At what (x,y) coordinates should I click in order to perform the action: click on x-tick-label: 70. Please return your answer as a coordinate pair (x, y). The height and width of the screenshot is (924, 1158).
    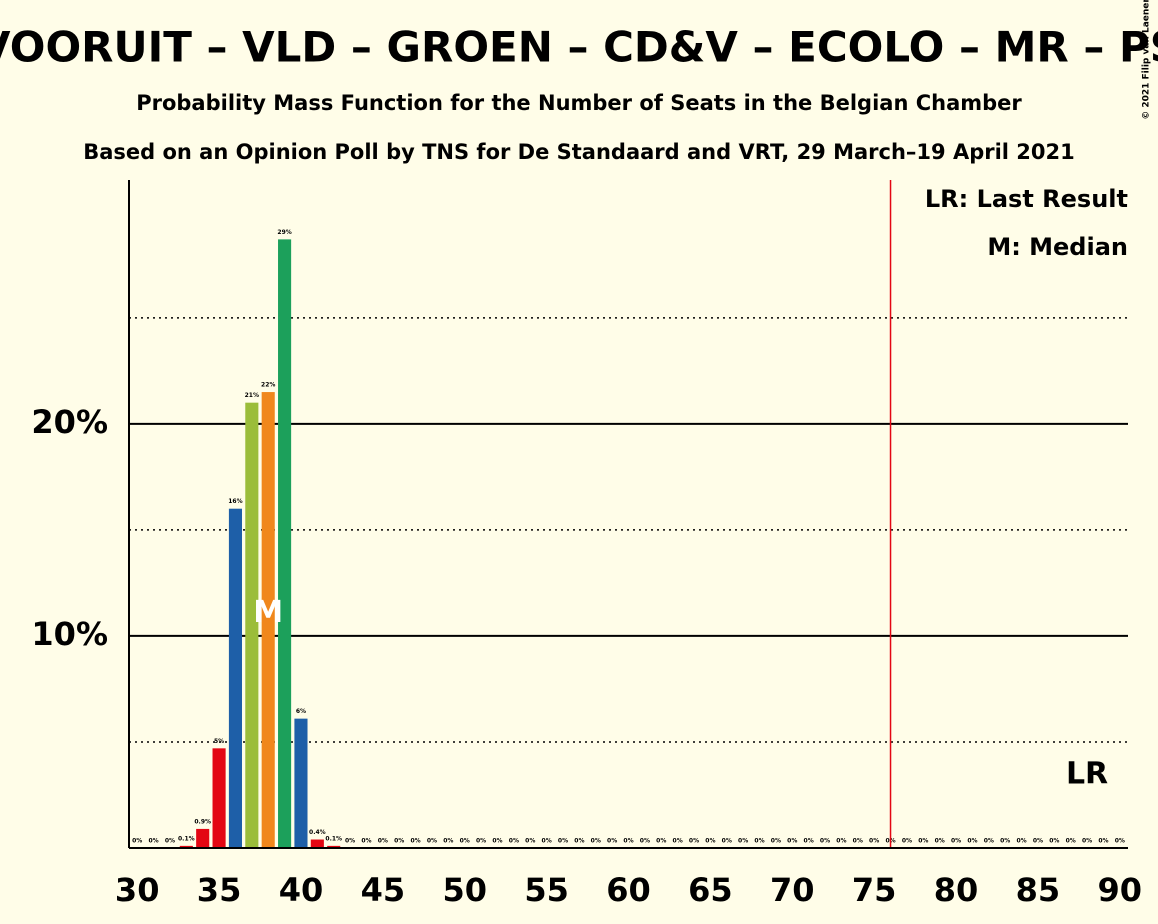
    Looking at the image, I should click on (792, 890).